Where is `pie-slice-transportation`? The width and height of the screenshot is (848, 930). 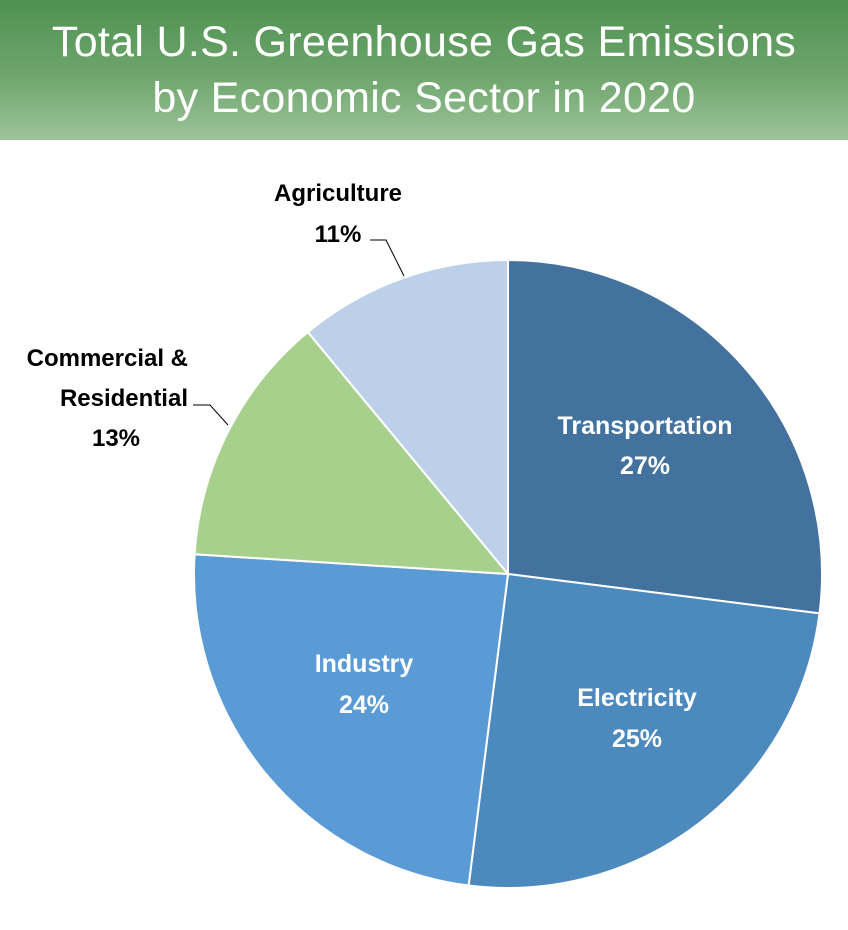
pie-slice-transportation is located at coordinates (665, 436).